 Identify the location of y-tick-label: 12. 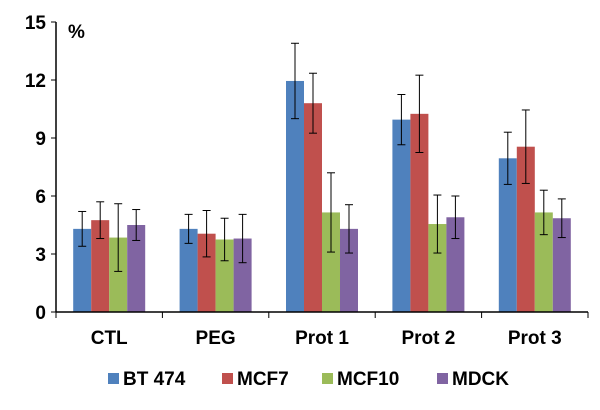
(35, 81).